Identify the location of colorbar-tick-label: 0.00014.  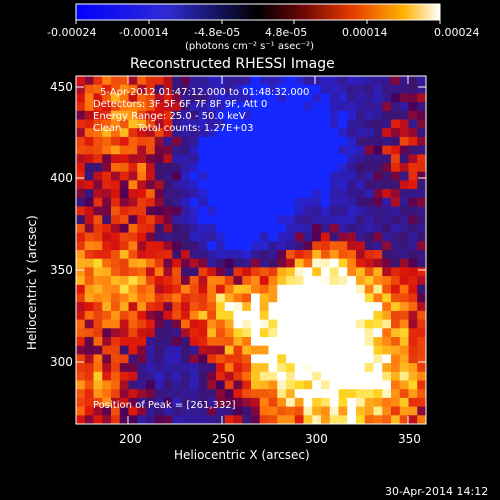
(365, 32).